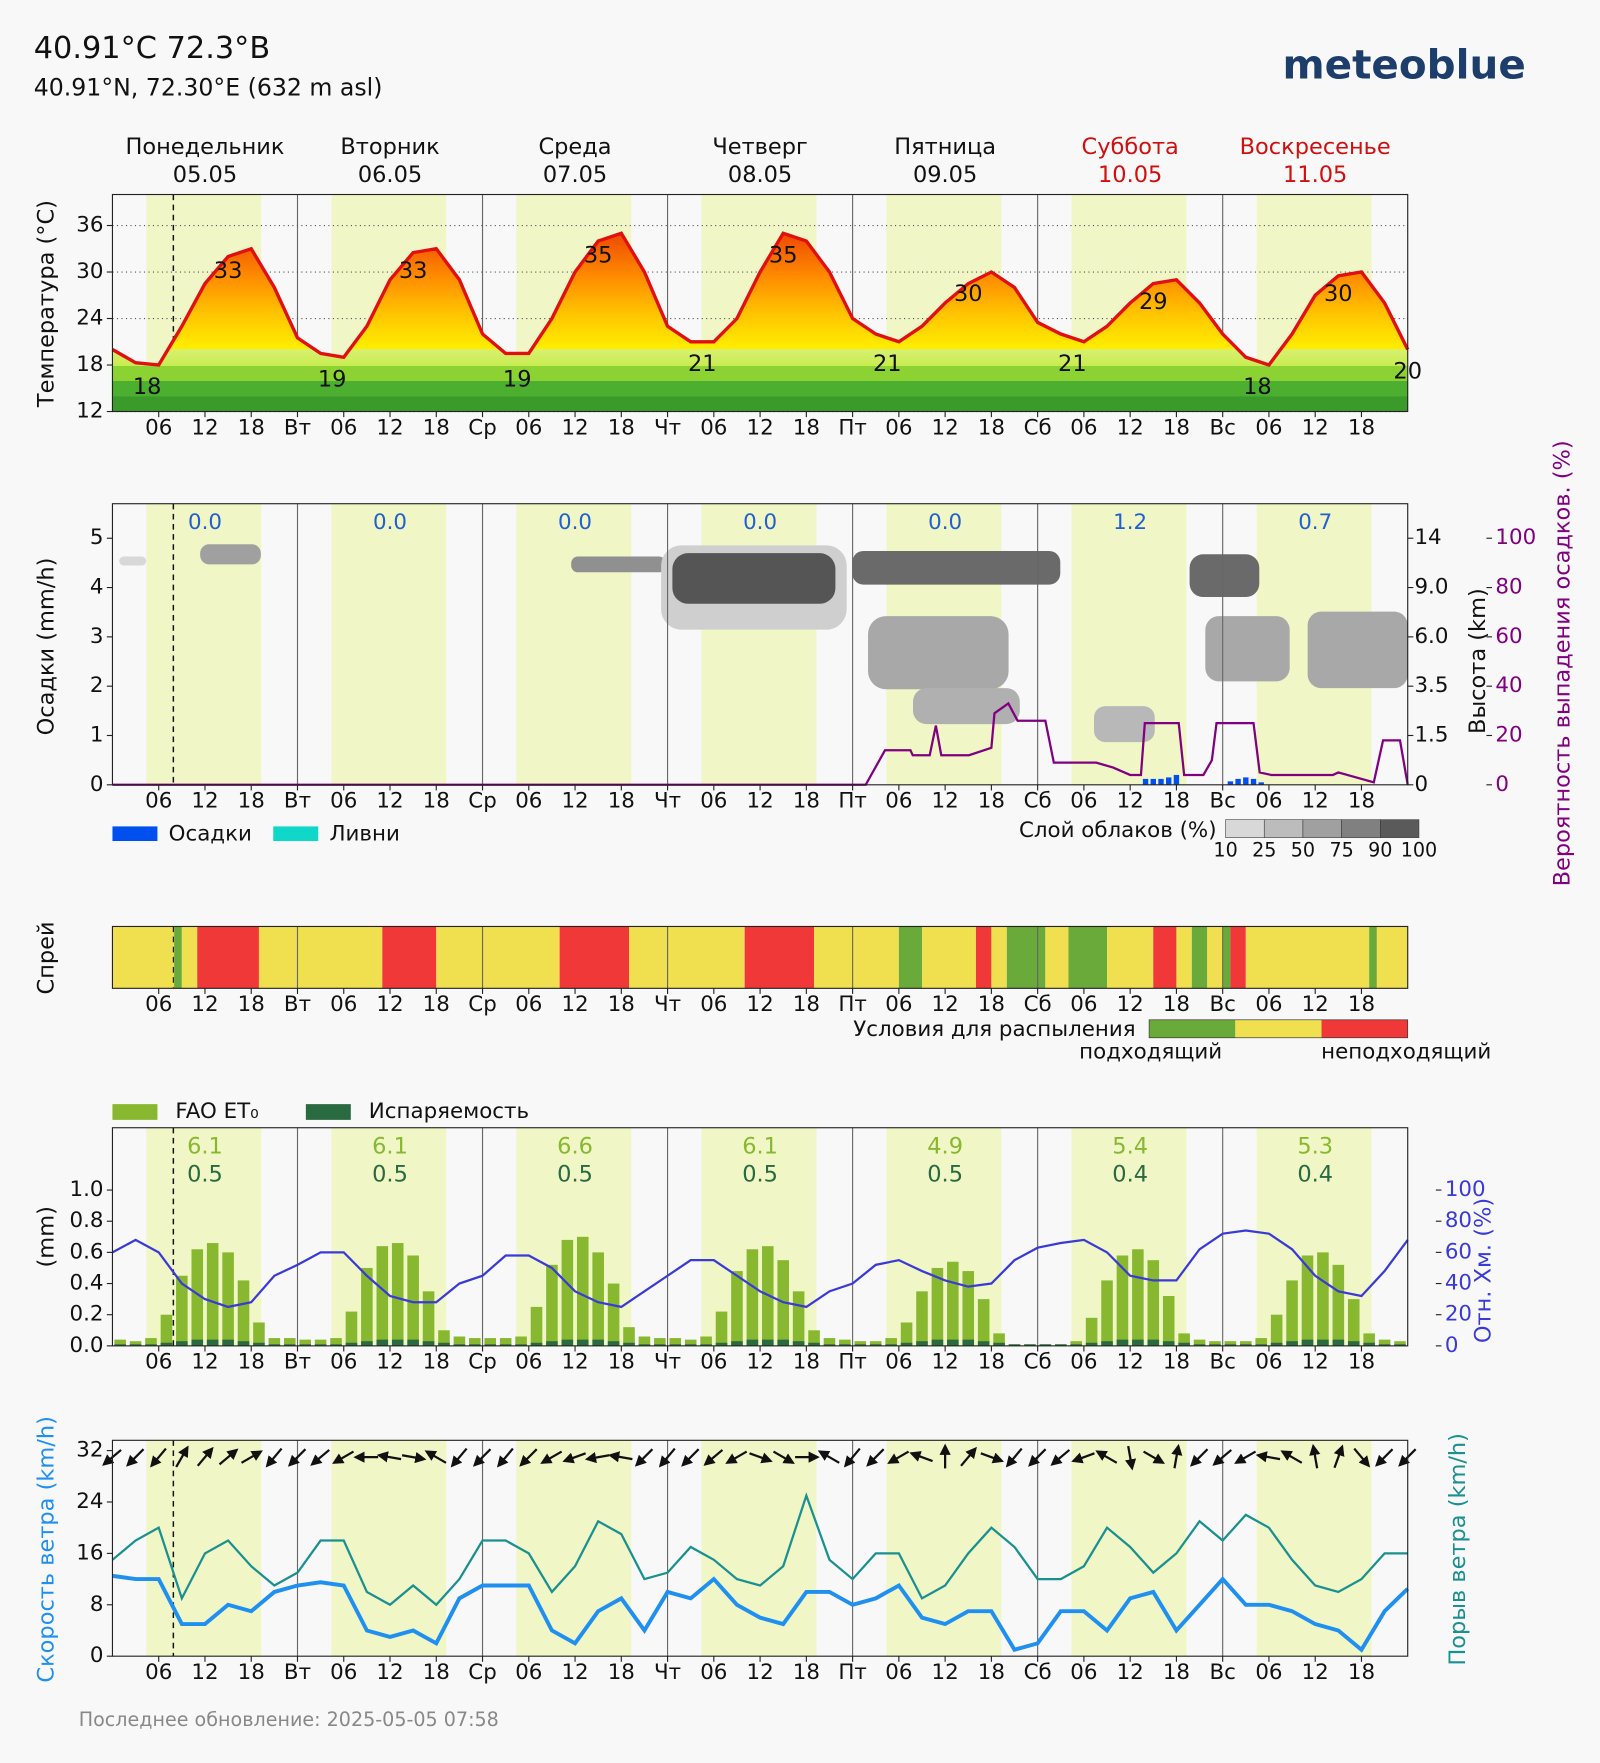  Describe the element at coordinates (86, 1220) in the screenshot. I see `y-tick-label: 0.8` at that location.